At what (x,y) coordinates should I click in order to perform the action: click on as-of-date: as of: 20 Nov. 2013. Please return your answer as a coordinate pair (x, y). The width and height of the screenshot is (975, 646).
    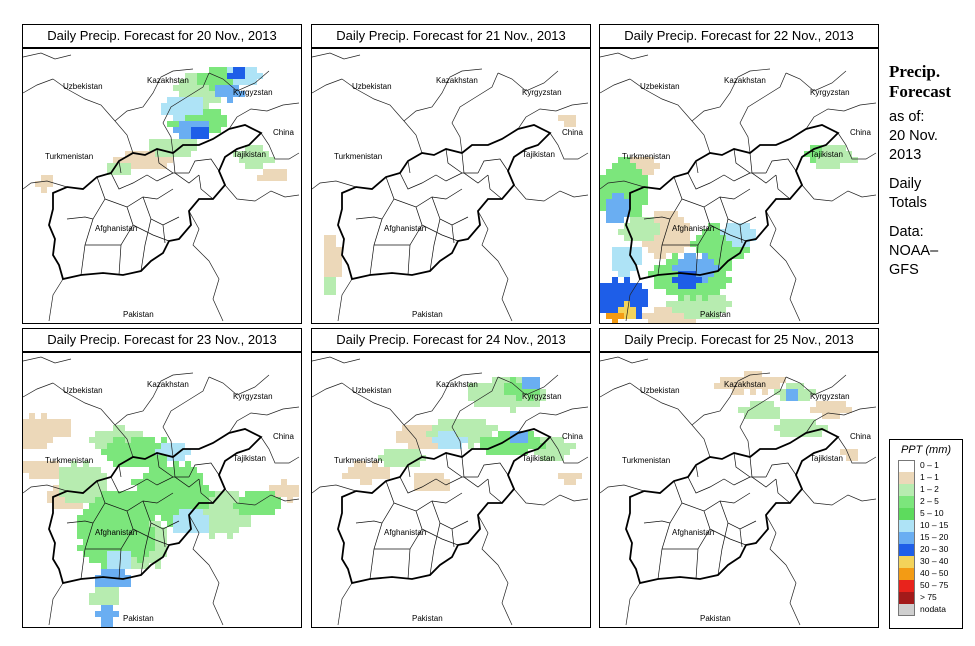
    Looking at the image, I should click on (931, 136).